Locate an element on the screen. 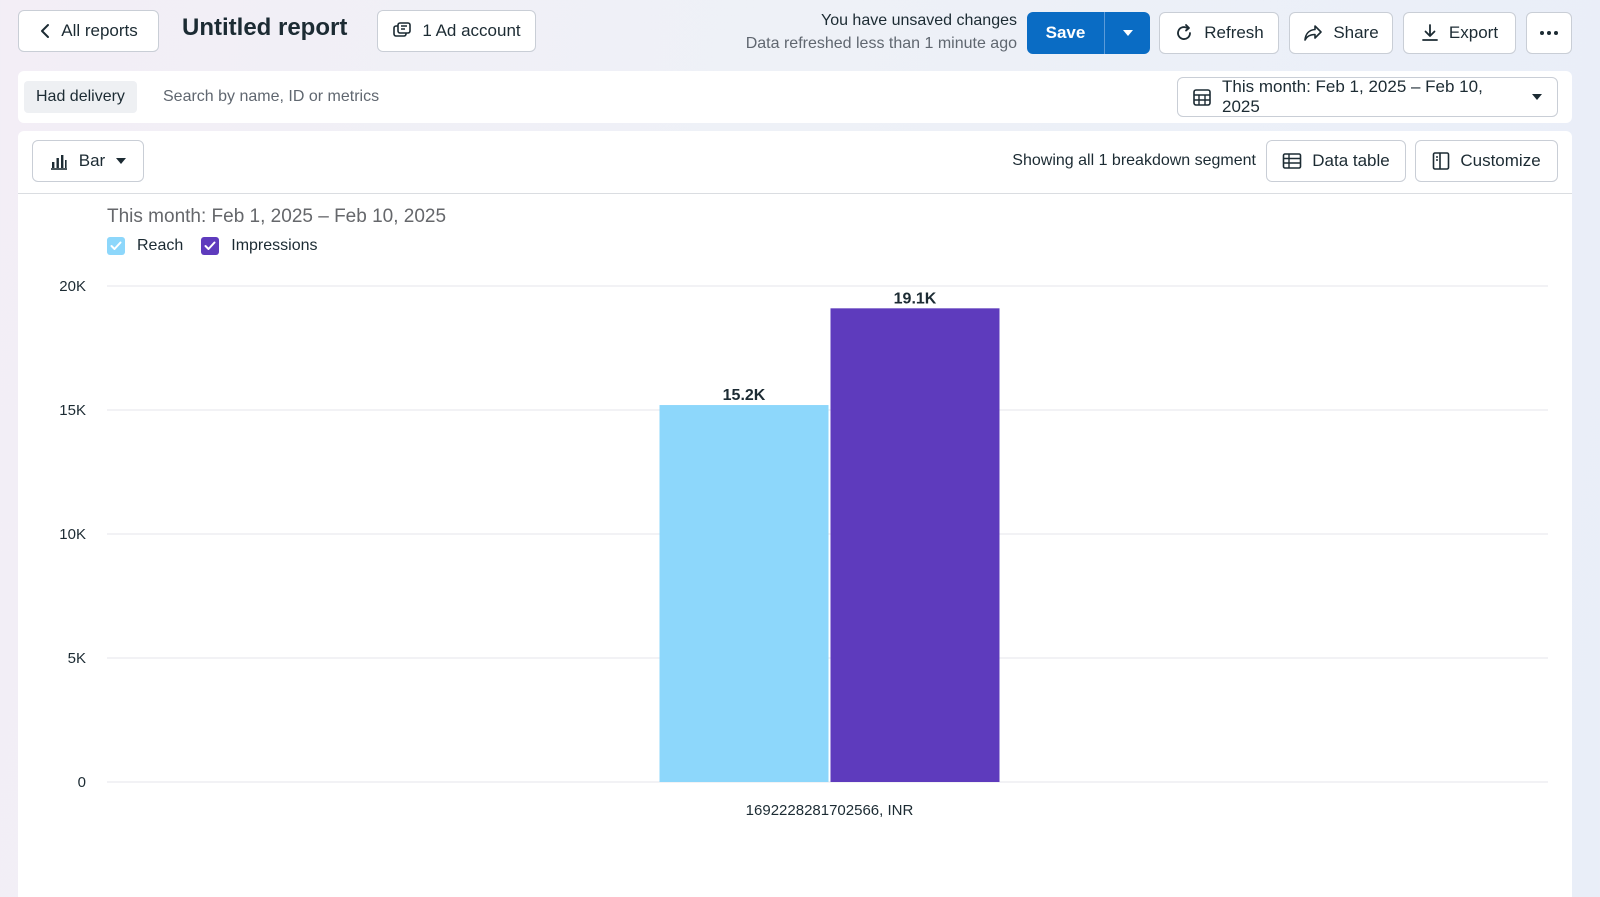 This screenshot has width=1600, height=897. customize-label: Customize is located at coordinates (1500, 160).